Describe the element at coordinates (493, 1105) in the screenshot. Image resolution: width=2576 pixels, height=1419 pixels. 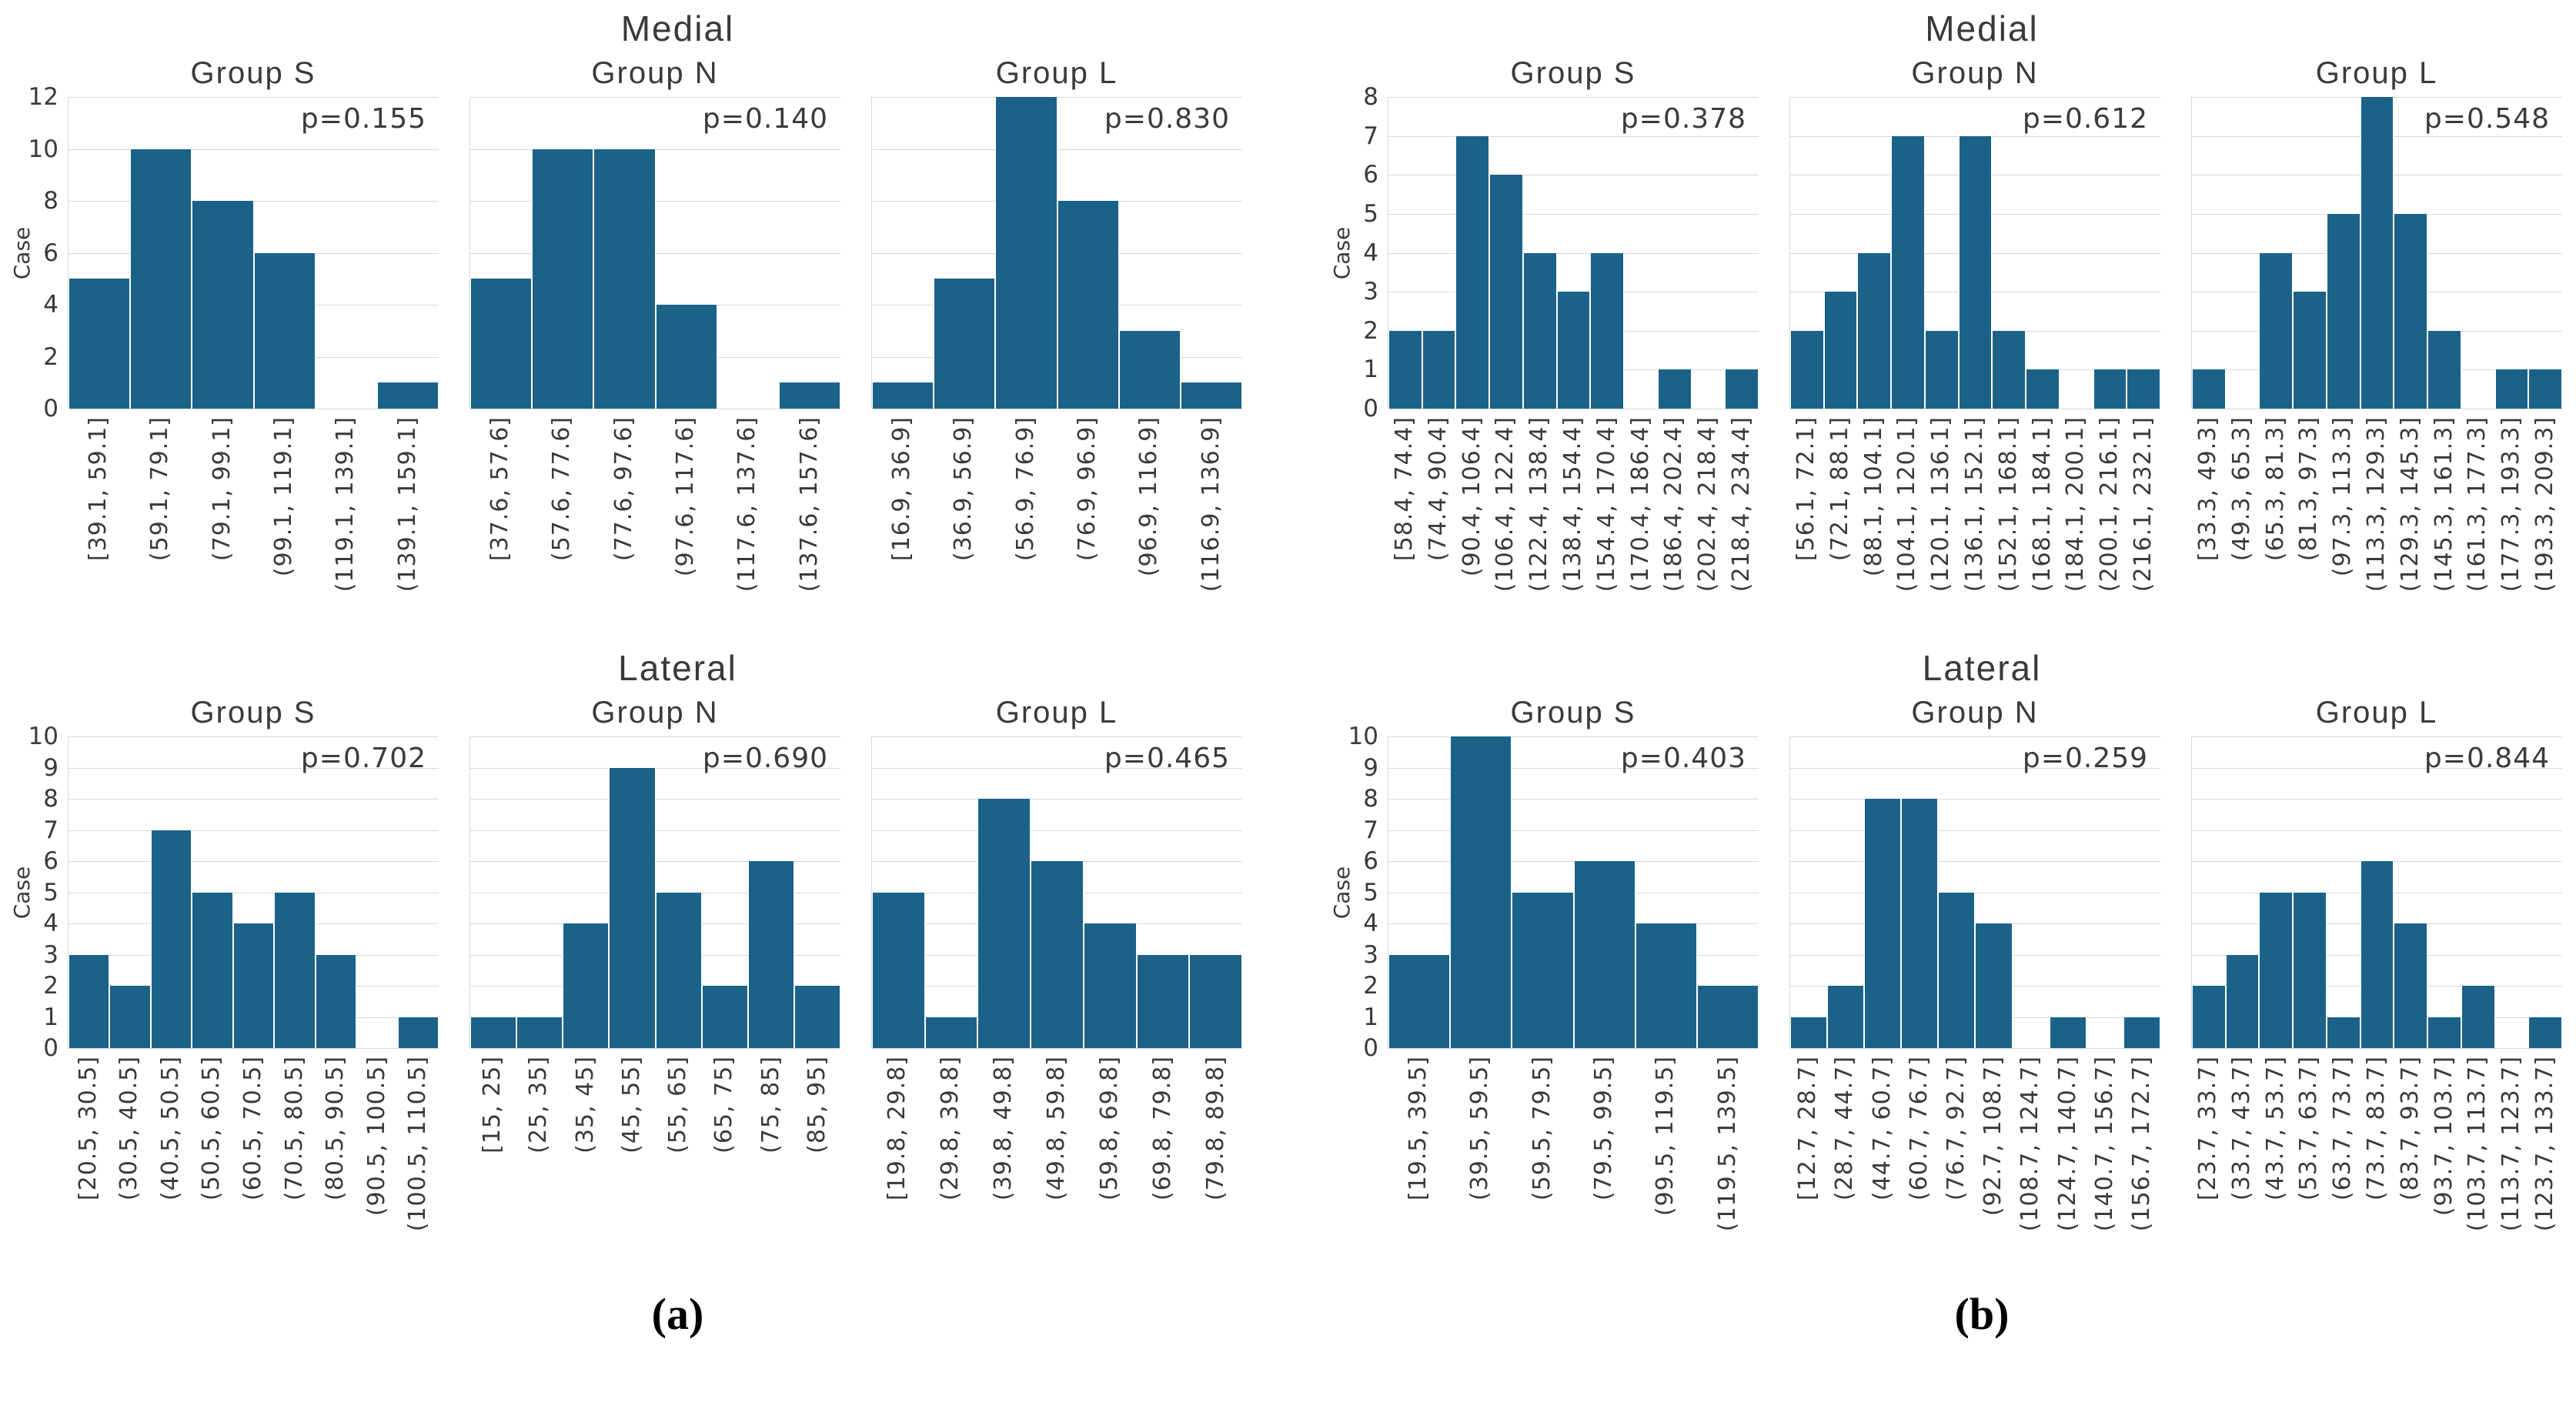
I see `x-tick-label: [15, 25]` at that location.